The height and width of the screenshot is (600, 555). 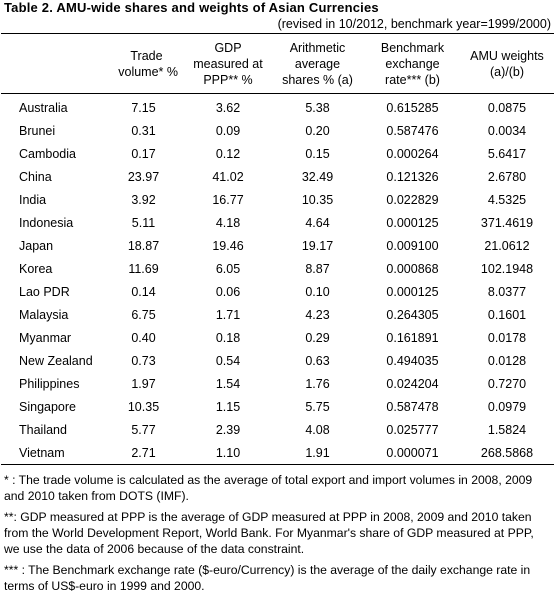 I want to click on trade-cell: 1.97, so click(x=143, y=383).